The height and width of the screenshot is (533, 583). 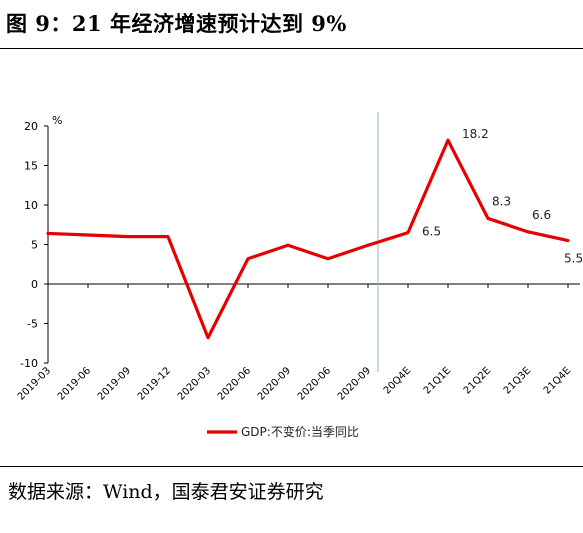 I want to click on y-axis-unit: %, so click(x=57, y=120).